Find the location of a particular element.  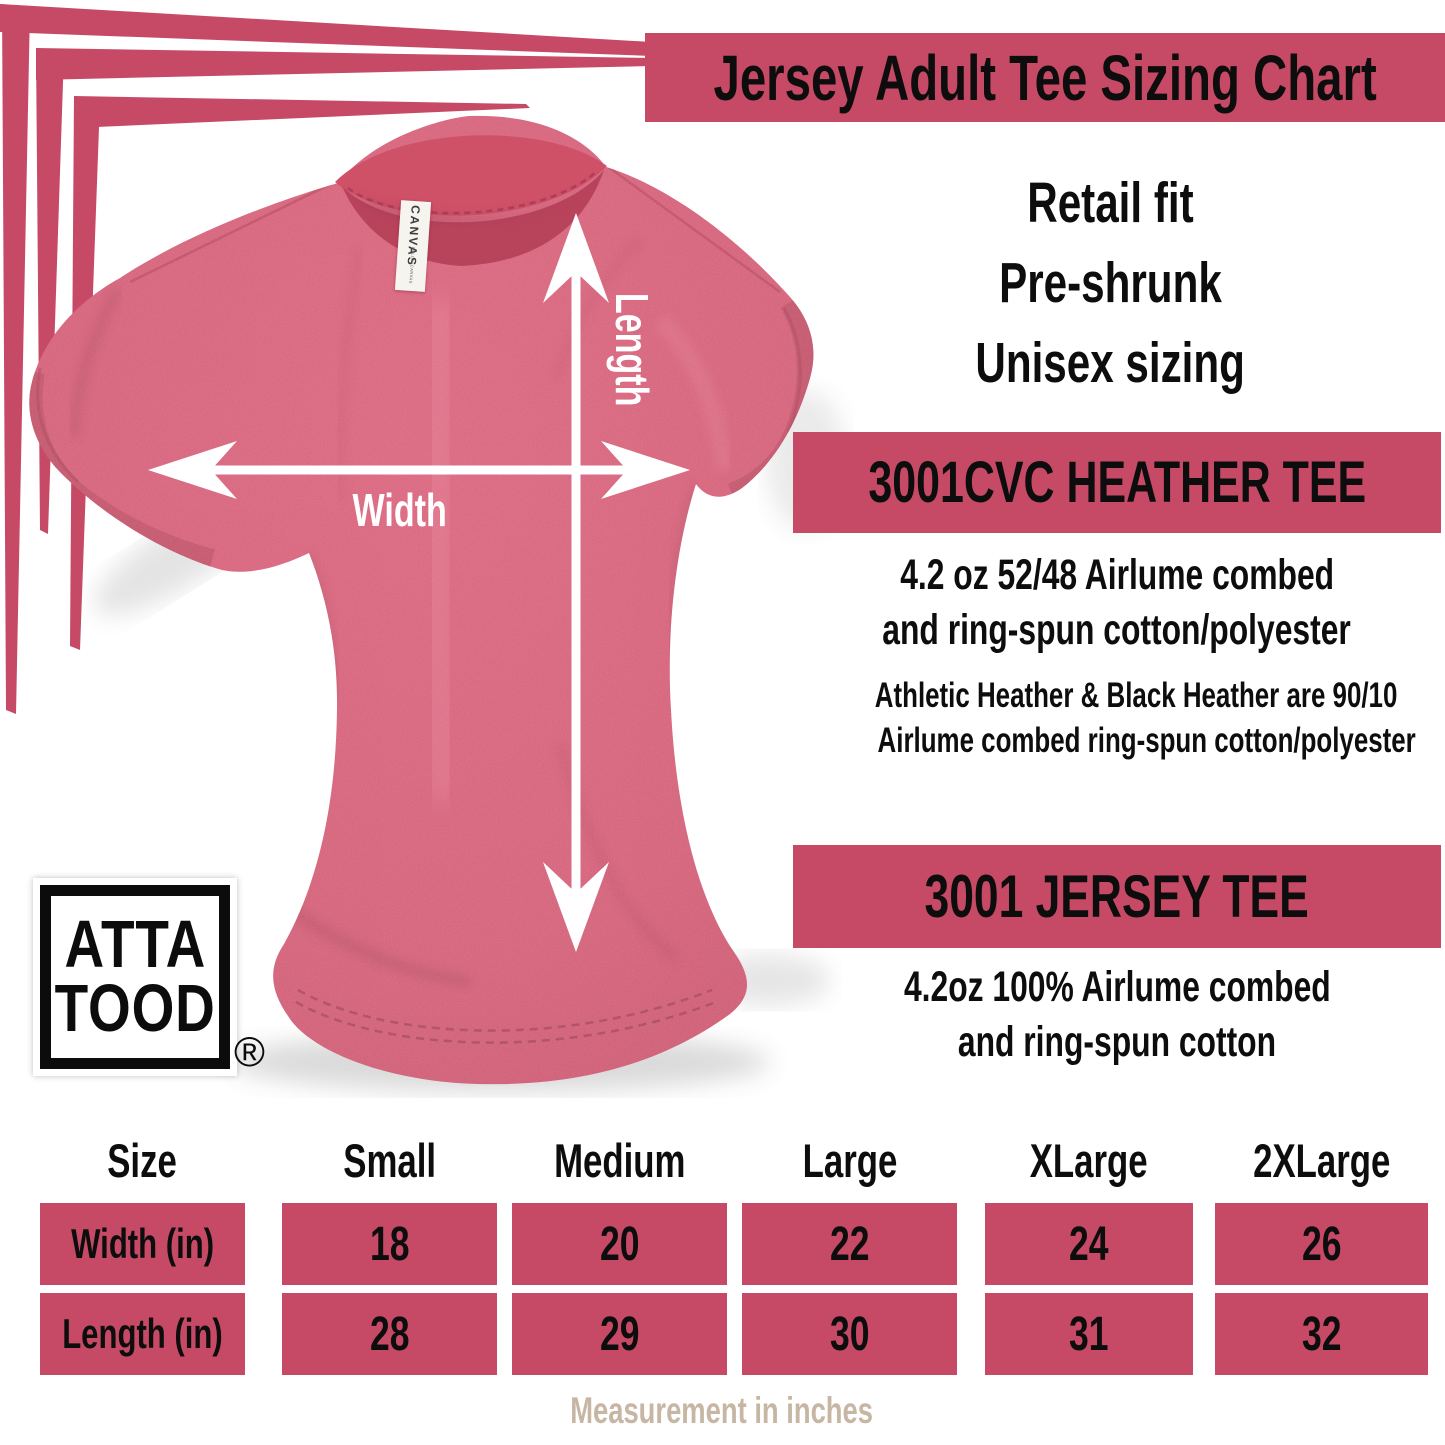

atta-tood-logo: ATTA TOOD is located at coordinates (135, 977).